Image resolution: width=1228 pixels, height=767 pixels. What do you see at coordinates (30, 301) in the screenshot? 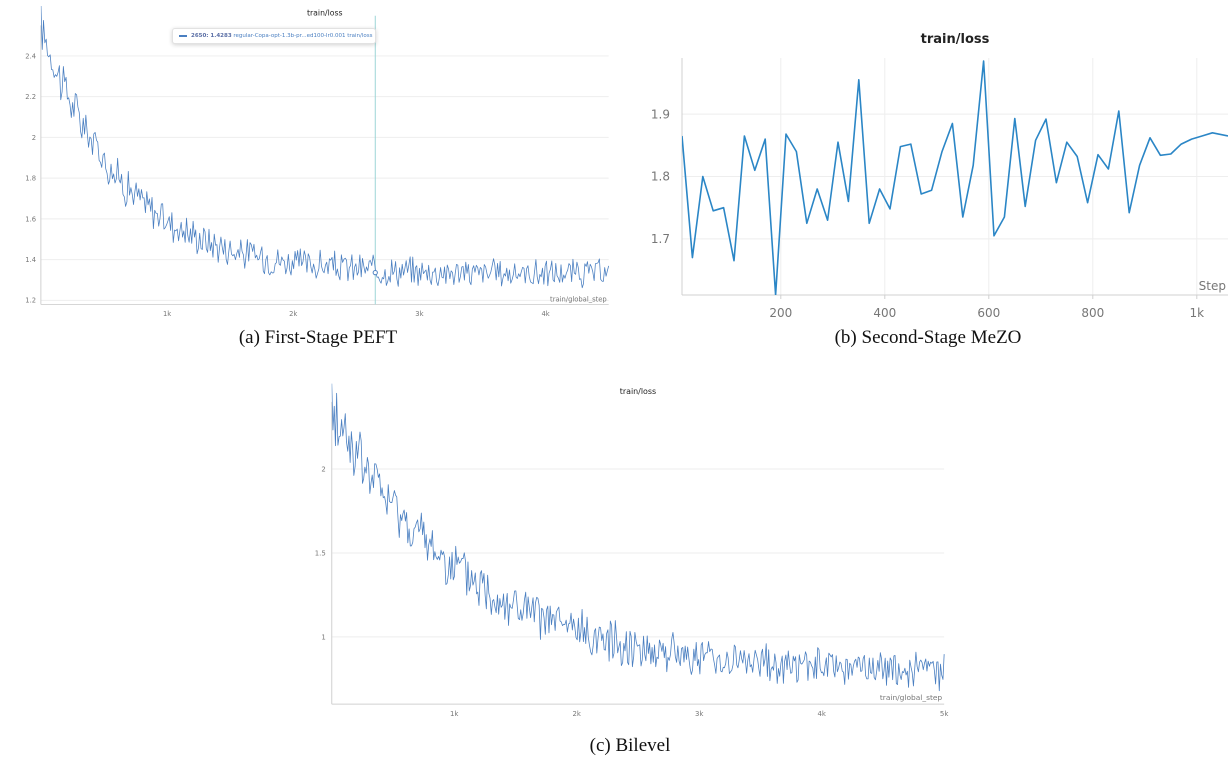
I see `y-tick-label: 1.2` at bounding box center [30, 301].